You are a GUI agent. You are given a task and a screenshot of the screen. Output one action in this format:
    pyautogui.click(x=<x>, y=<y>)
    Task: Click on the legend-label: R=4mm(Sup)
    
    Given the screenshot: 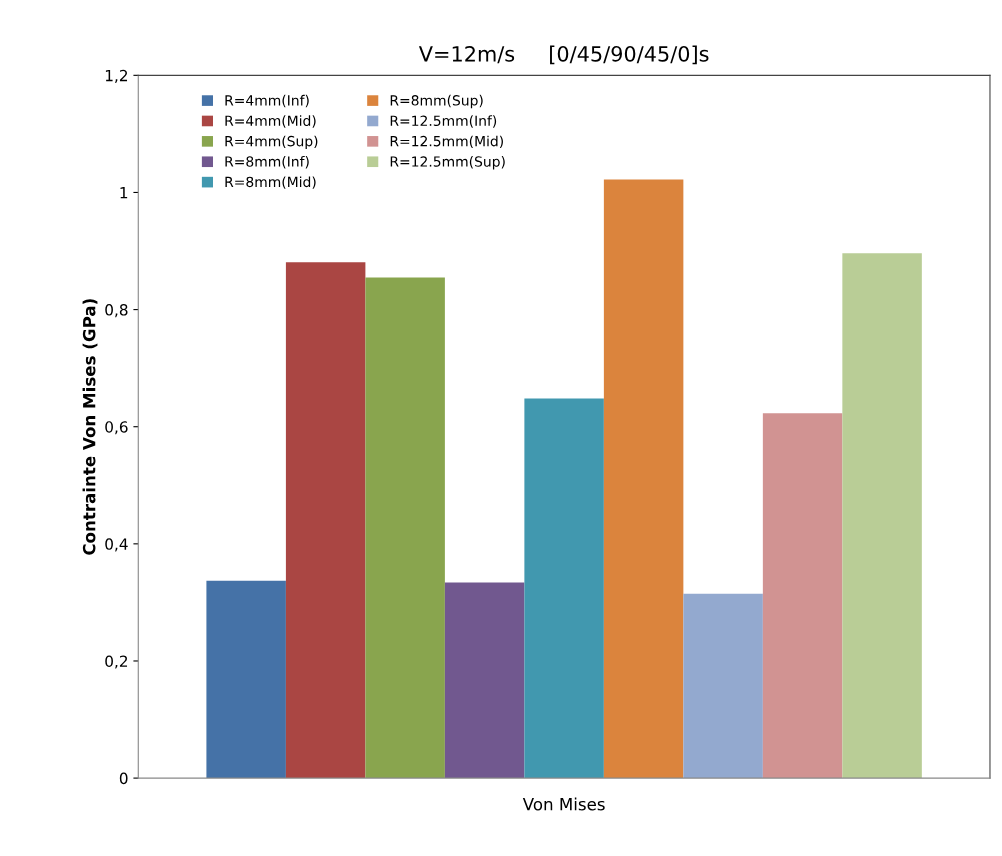 What is the action you would take?
    pyautogui.click(x=271, y=142)
    